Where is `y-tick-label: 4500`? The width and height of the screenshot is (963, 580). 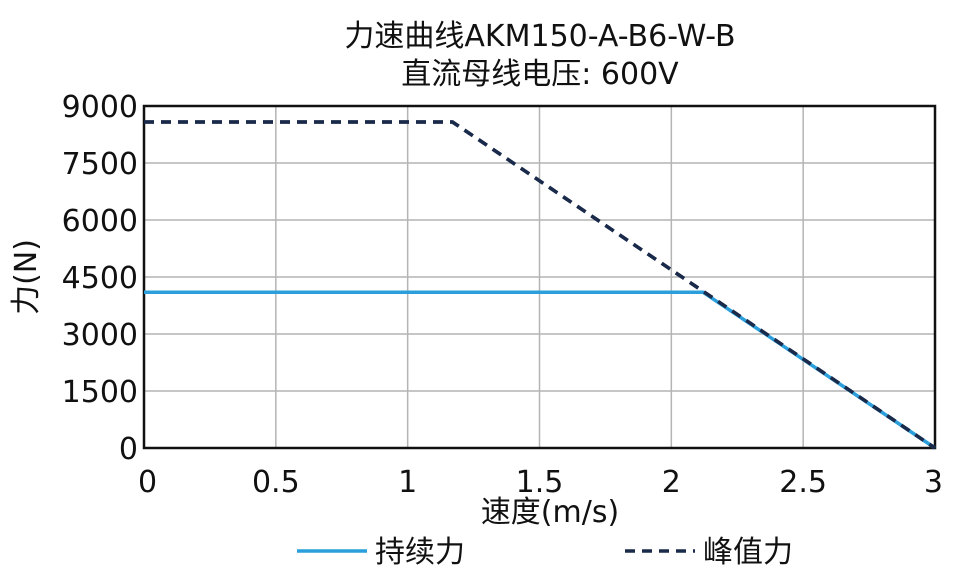 y-tick-label: 4500 is located at coordinates (100, 278).